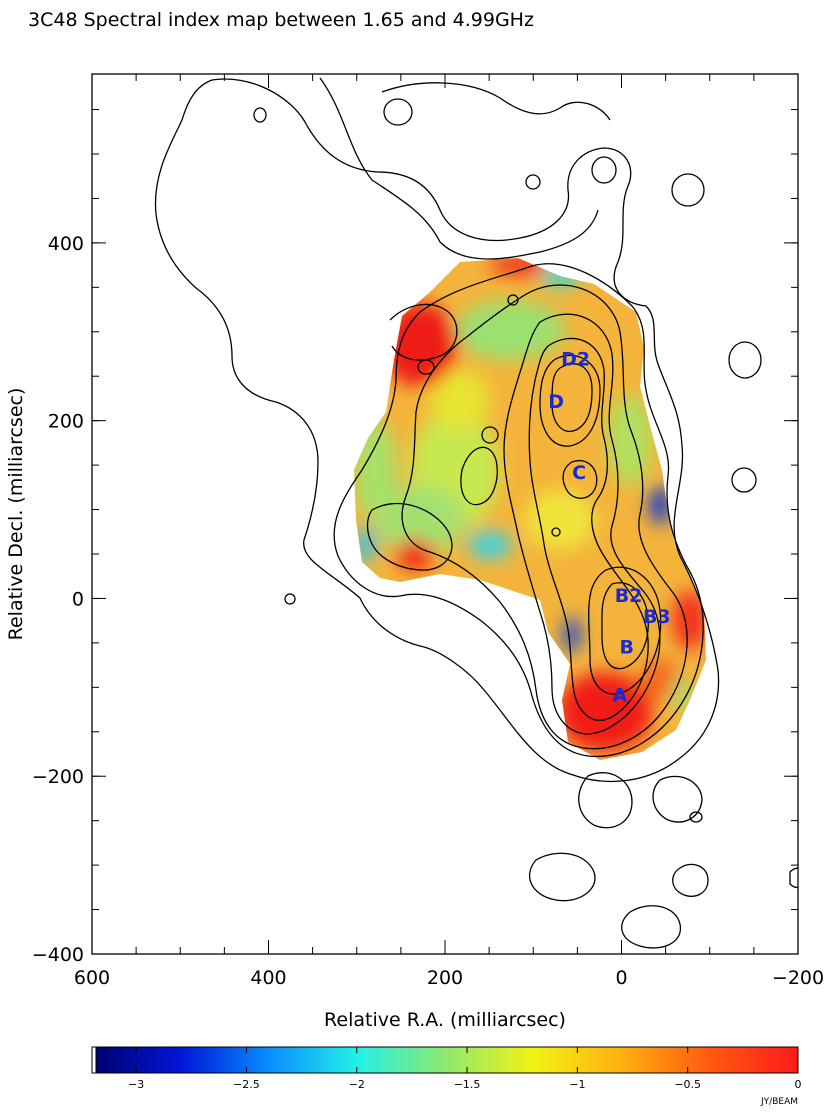 This screenshot has height=1115, width=830. I want to click on contour-d2-inner, so click(570, 400).